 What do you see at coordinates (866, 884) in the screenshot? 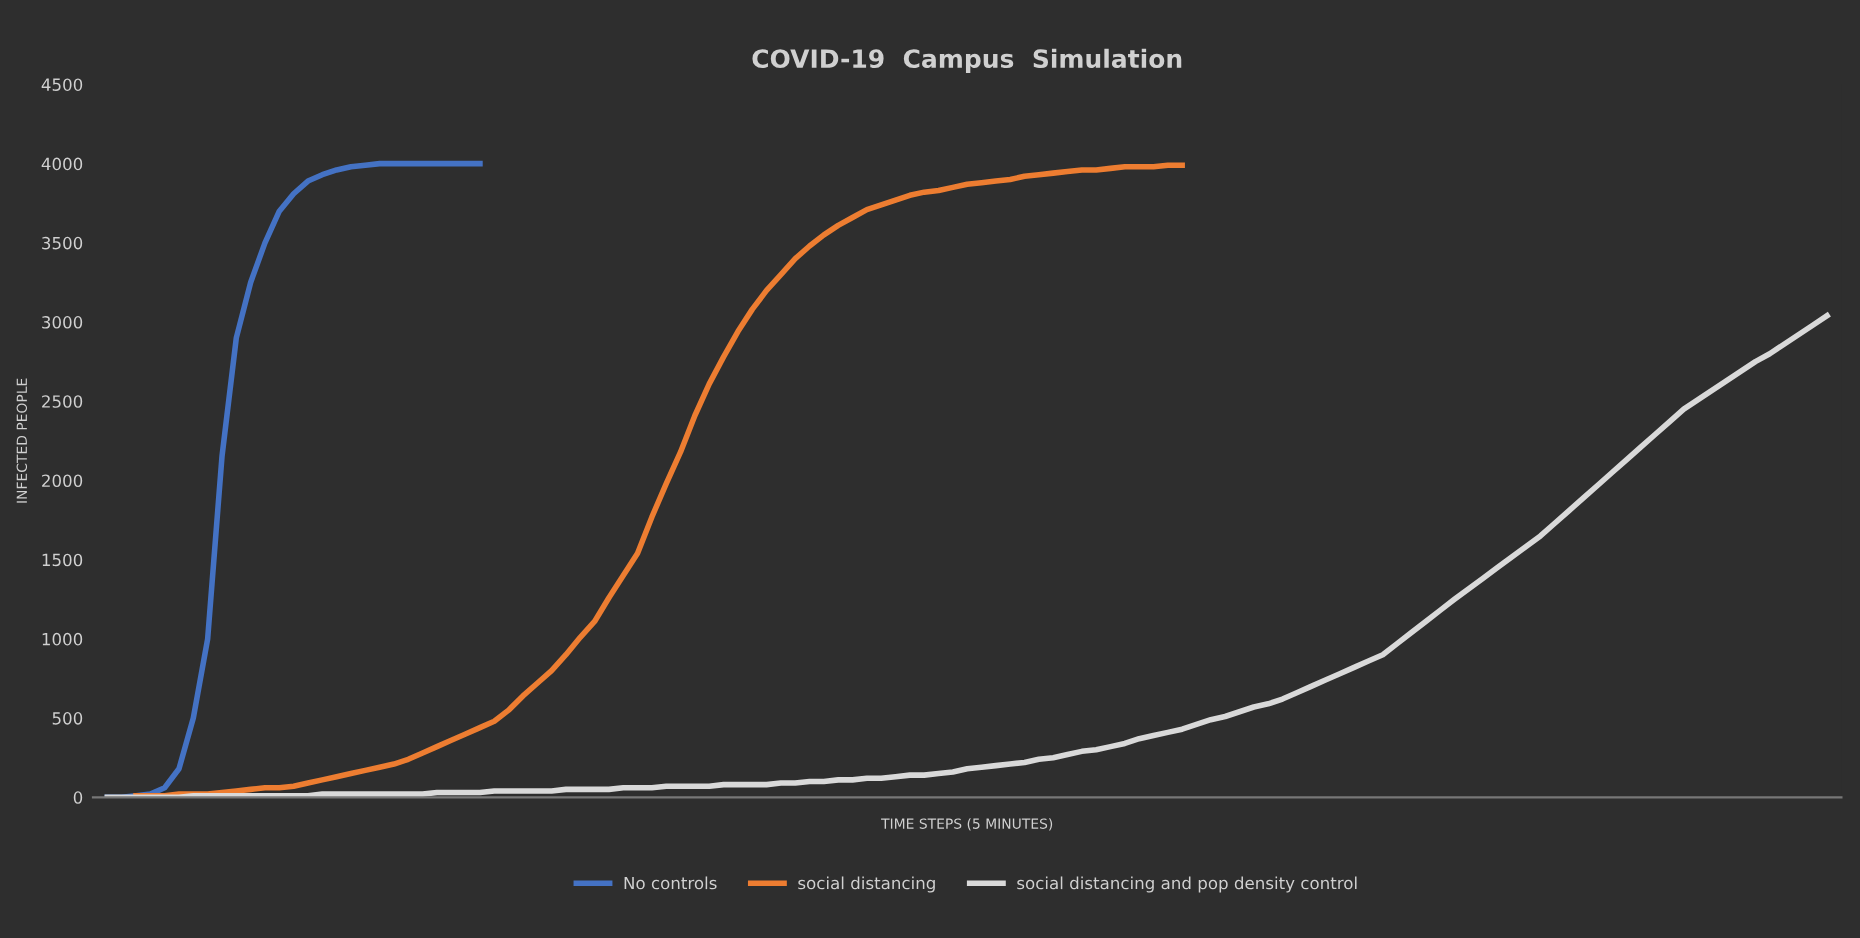
I see `legend-label: social distancing` at bounding box center [866, 884].